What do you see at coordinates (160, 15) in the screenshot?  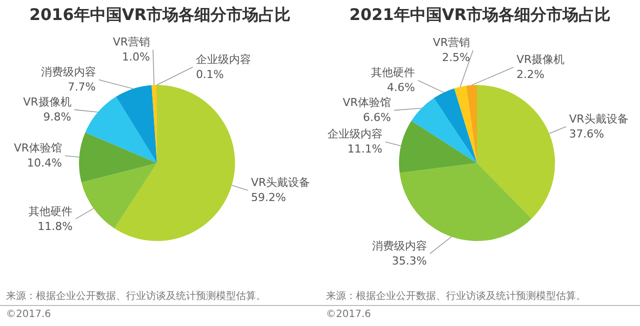 I see `chart-title: 2016年中国VR市场各细分市场占比` at bounding box center [160, 15].